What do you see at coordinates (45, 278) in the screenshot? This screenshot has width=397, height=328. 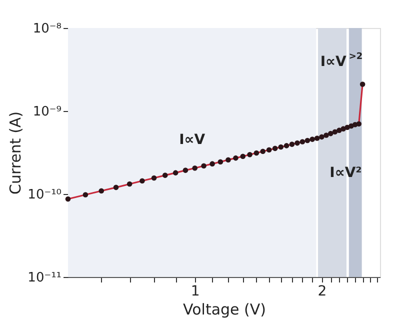 I see `y-tick-label: 10⁻¹¹` at bounding box center [45, 278].